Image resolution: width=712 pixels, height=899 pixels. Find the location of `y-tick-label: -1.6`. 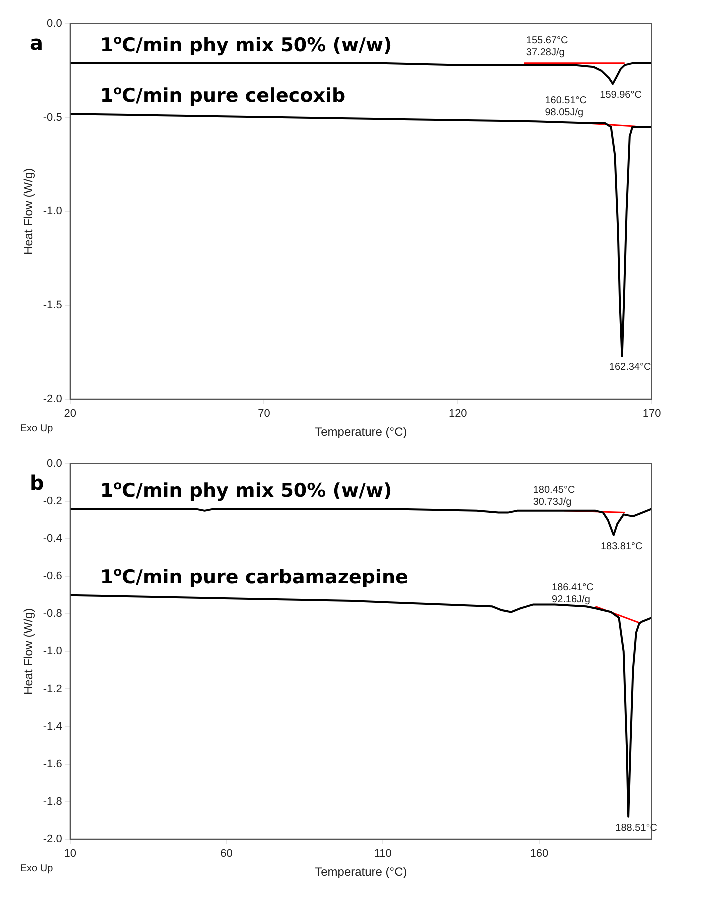

y-tick-label: -1.6 is located at coordinates (52, 764).